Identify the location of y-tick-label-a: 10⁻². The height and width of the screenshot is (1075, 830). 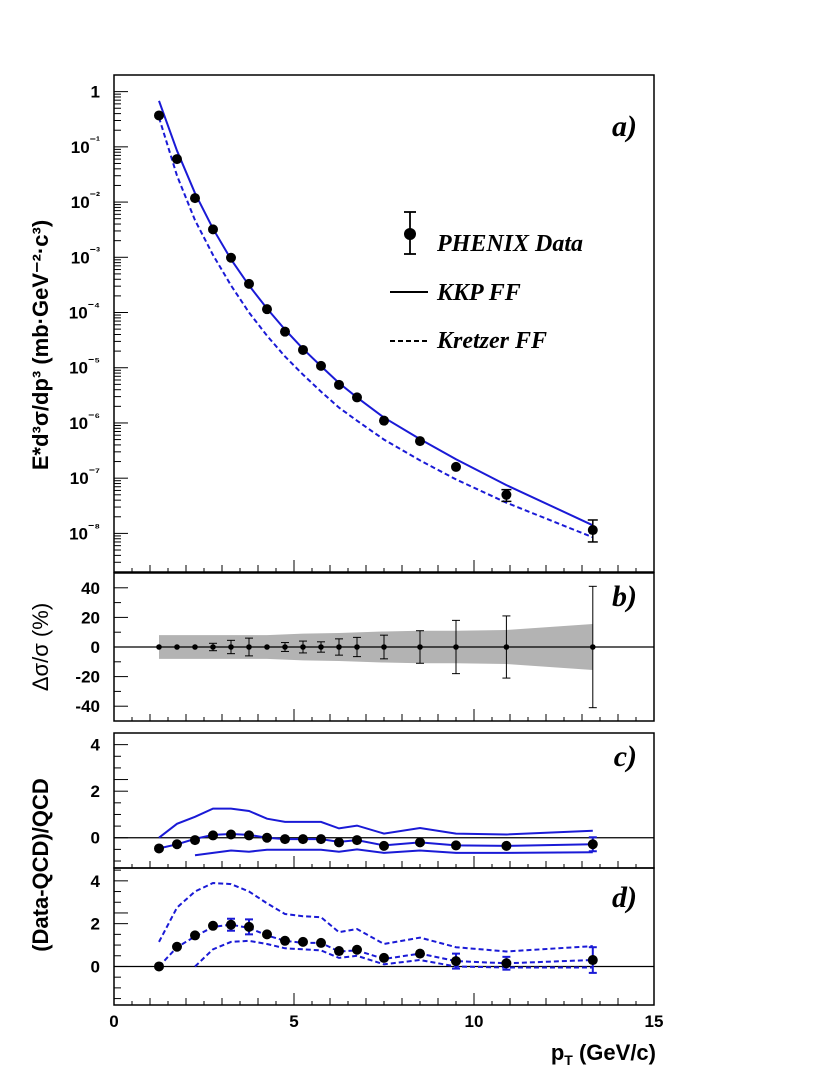
(85, 200).